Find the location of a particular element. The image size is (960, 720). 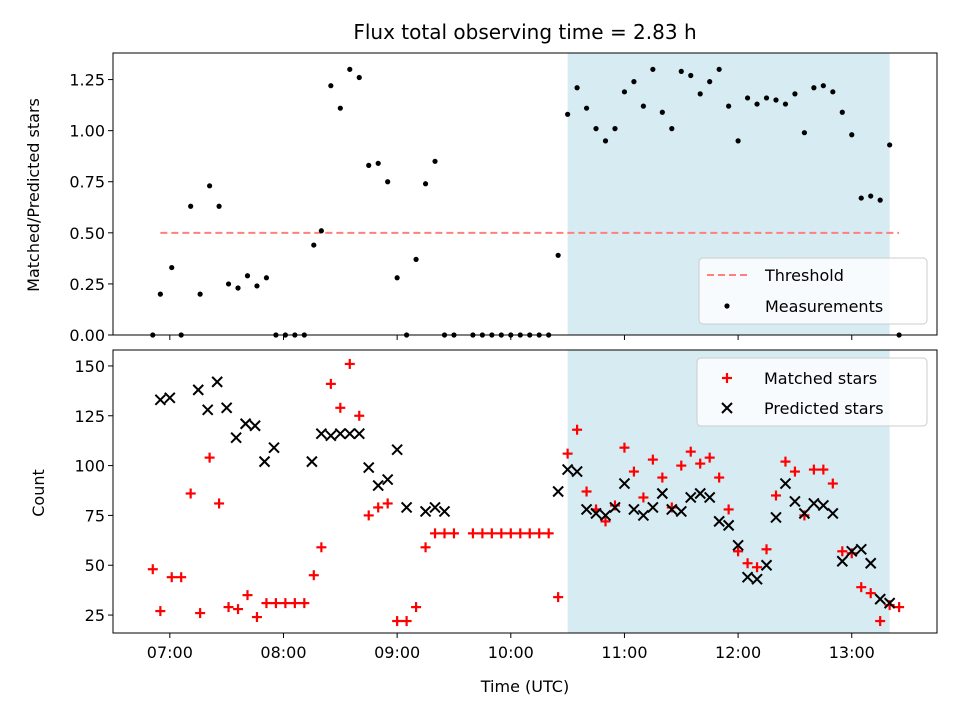

top-y-tick-label: 0.25 is located at coordinates (87, 284).